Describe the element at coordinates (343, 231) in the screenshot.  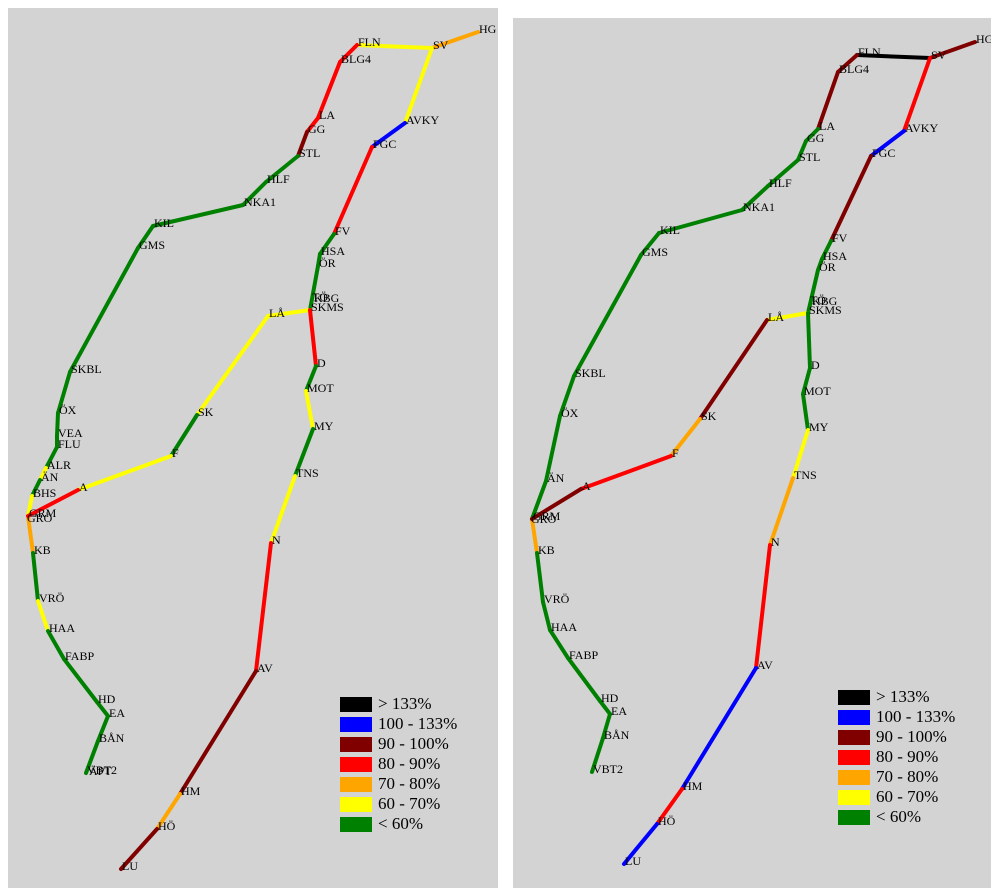
I see `station-label: FV` at that location.